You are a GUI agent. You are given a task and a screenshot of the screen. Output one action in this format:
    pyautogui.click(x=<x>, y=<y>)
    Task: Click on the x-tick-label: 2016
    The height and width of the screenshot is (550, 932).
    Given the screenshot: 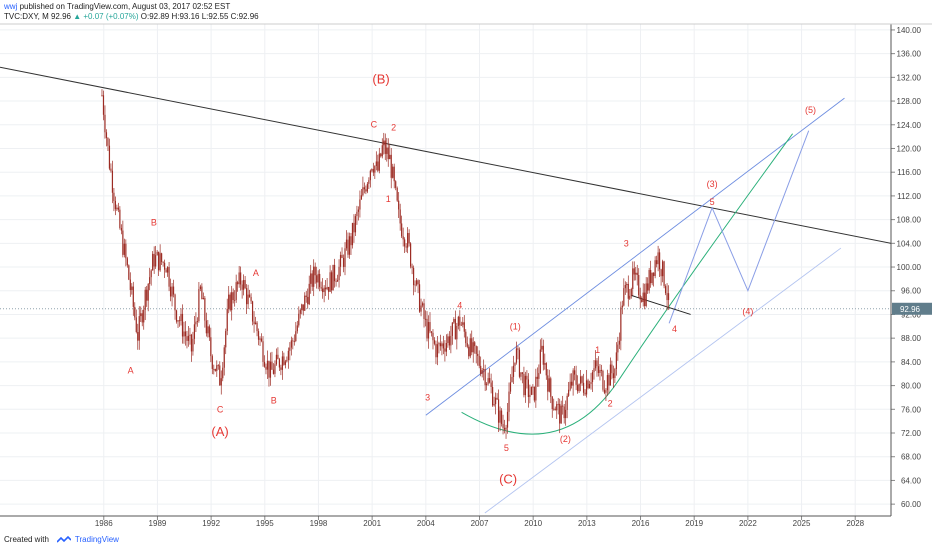 What is the action you would take?
    pyautogui.click(x=641, y=523)
    